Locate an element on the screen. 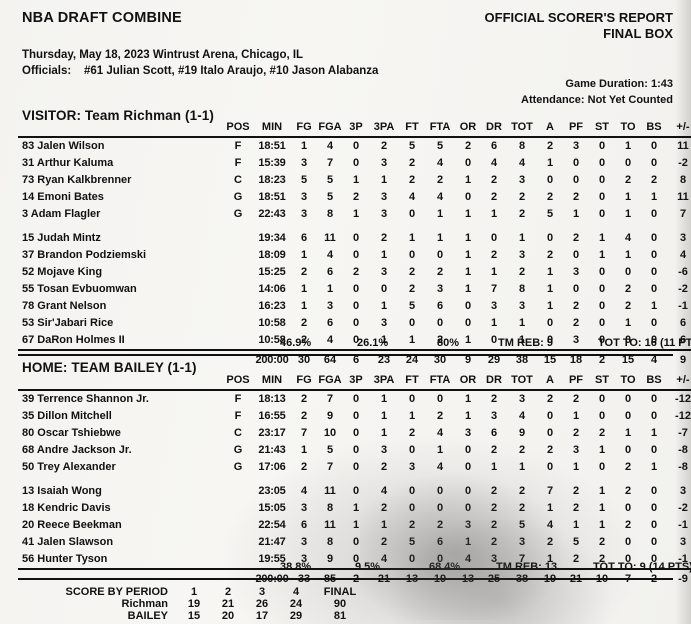 The height and width of the screenshot is (624, 691). sbp-period-2: 2 is located at coordinates (228, 592).